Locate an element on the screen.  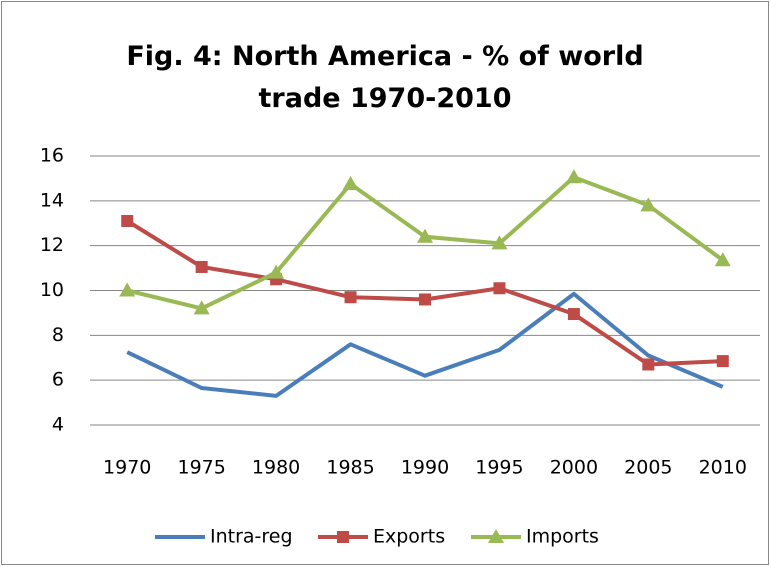
legend-label: Intra-reg is located at coordinates (251, 537).